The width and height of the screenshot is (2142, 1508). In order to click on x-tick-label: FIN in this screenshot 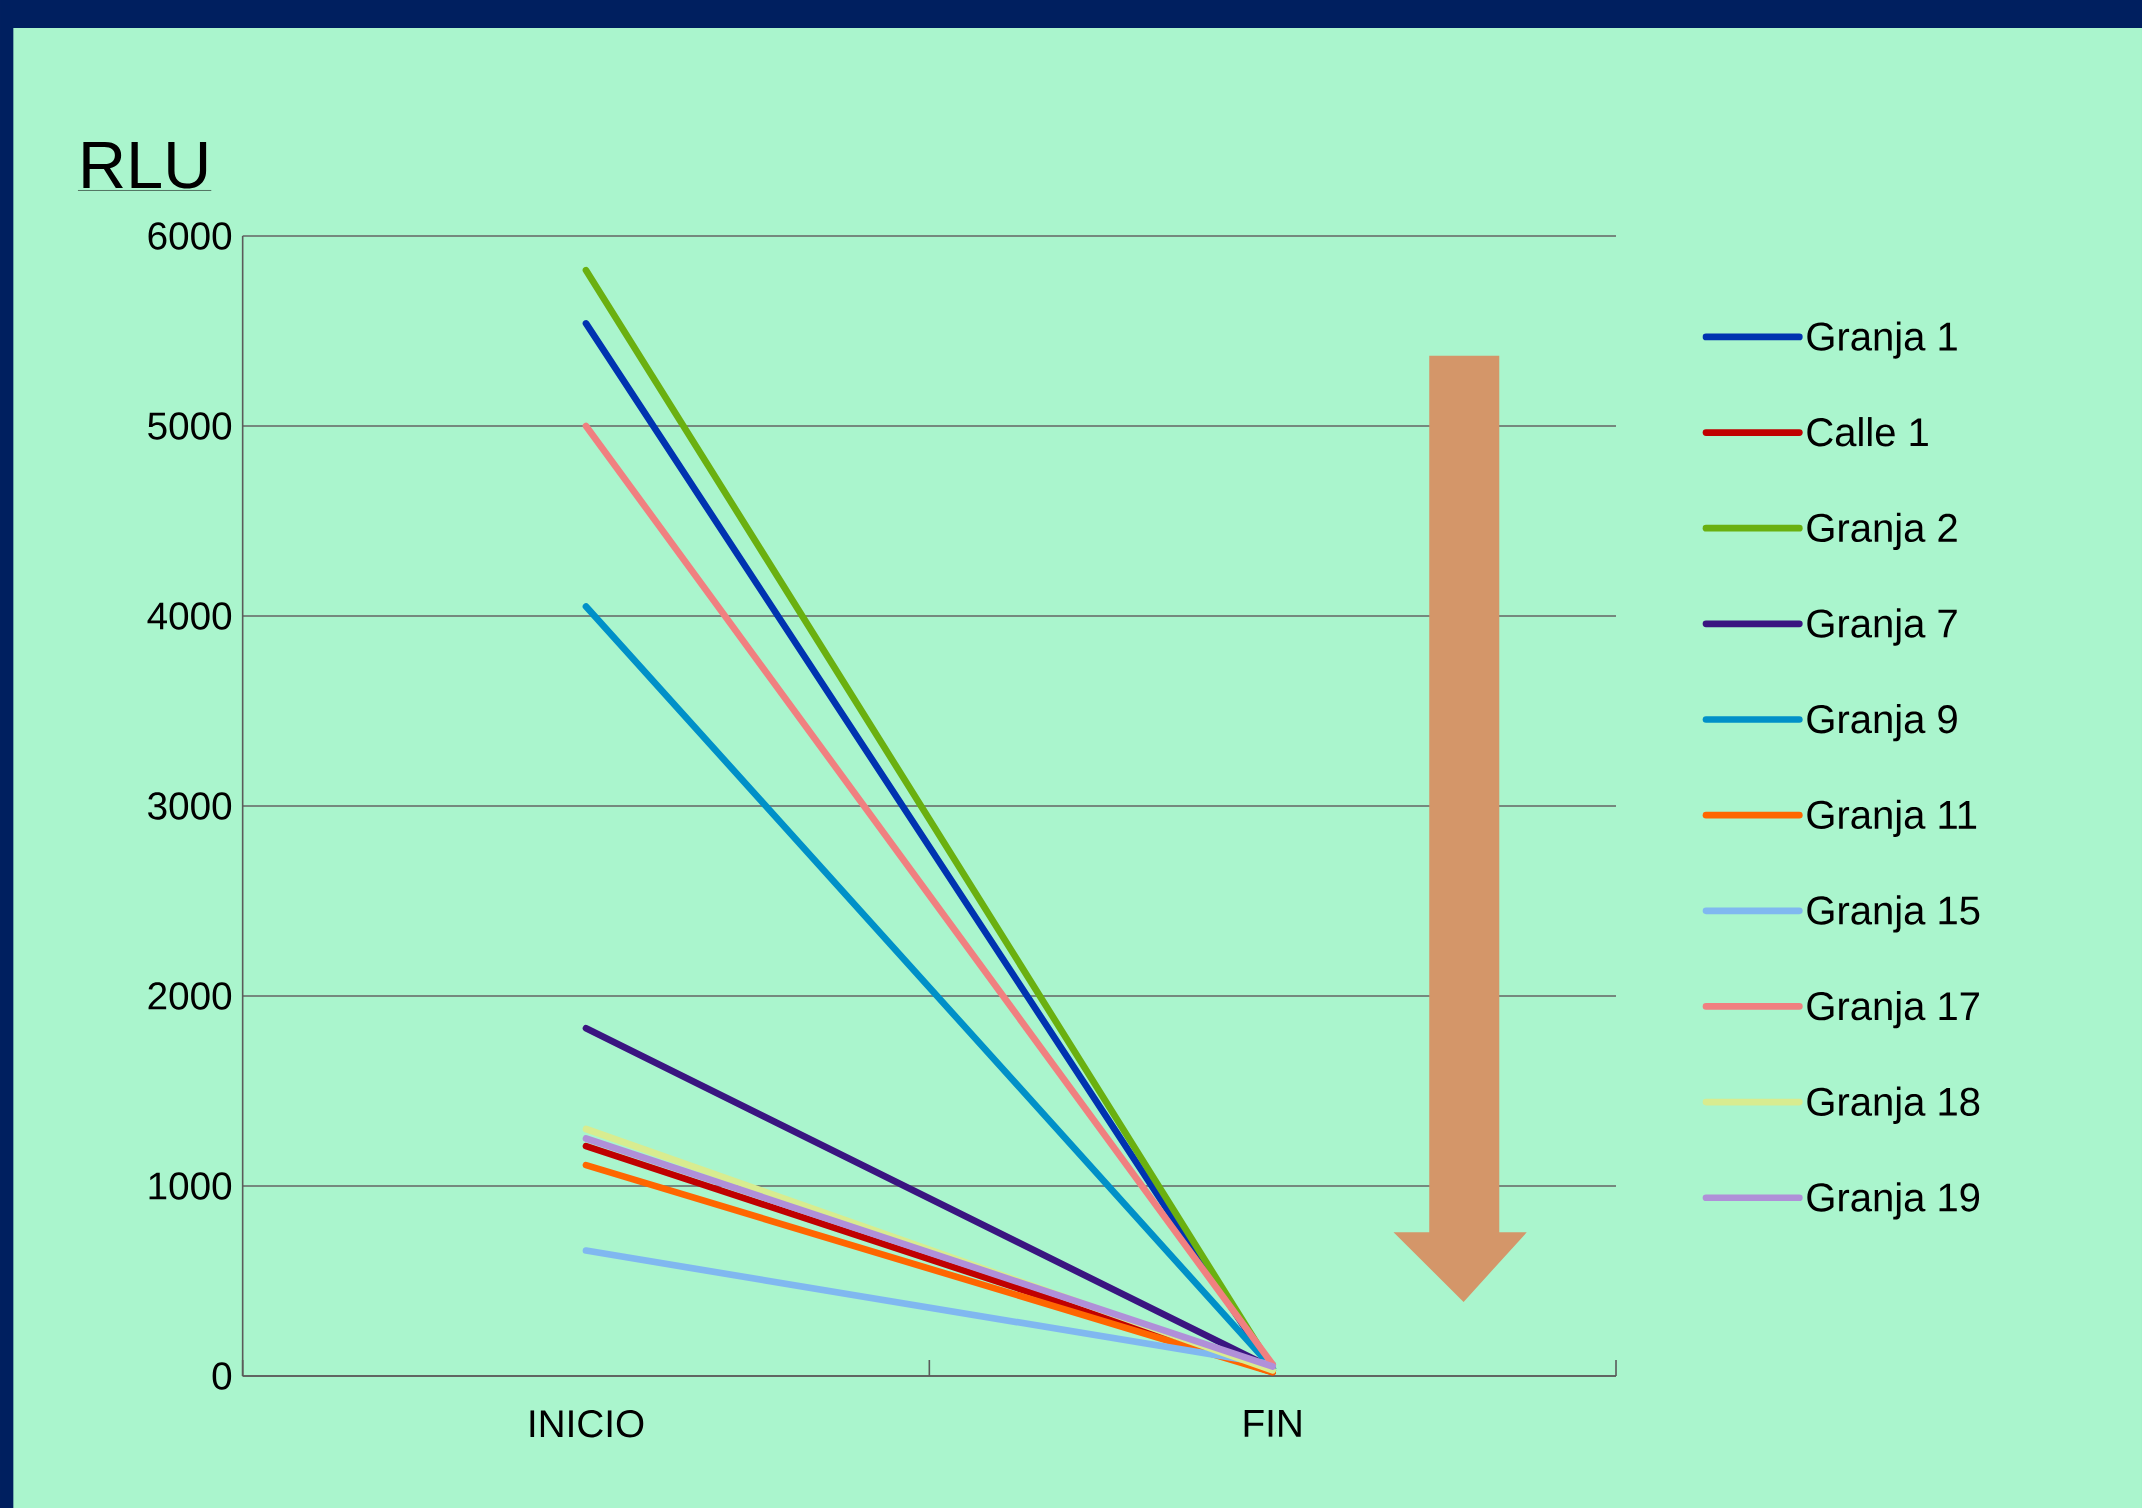, I will do `click(1272, 1423)`.